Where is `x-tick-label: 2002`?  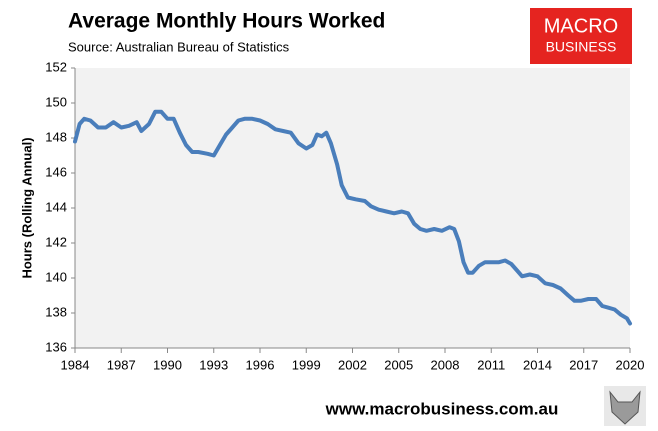
x-tick-label: 2002 is located at coordinates (352, 364).